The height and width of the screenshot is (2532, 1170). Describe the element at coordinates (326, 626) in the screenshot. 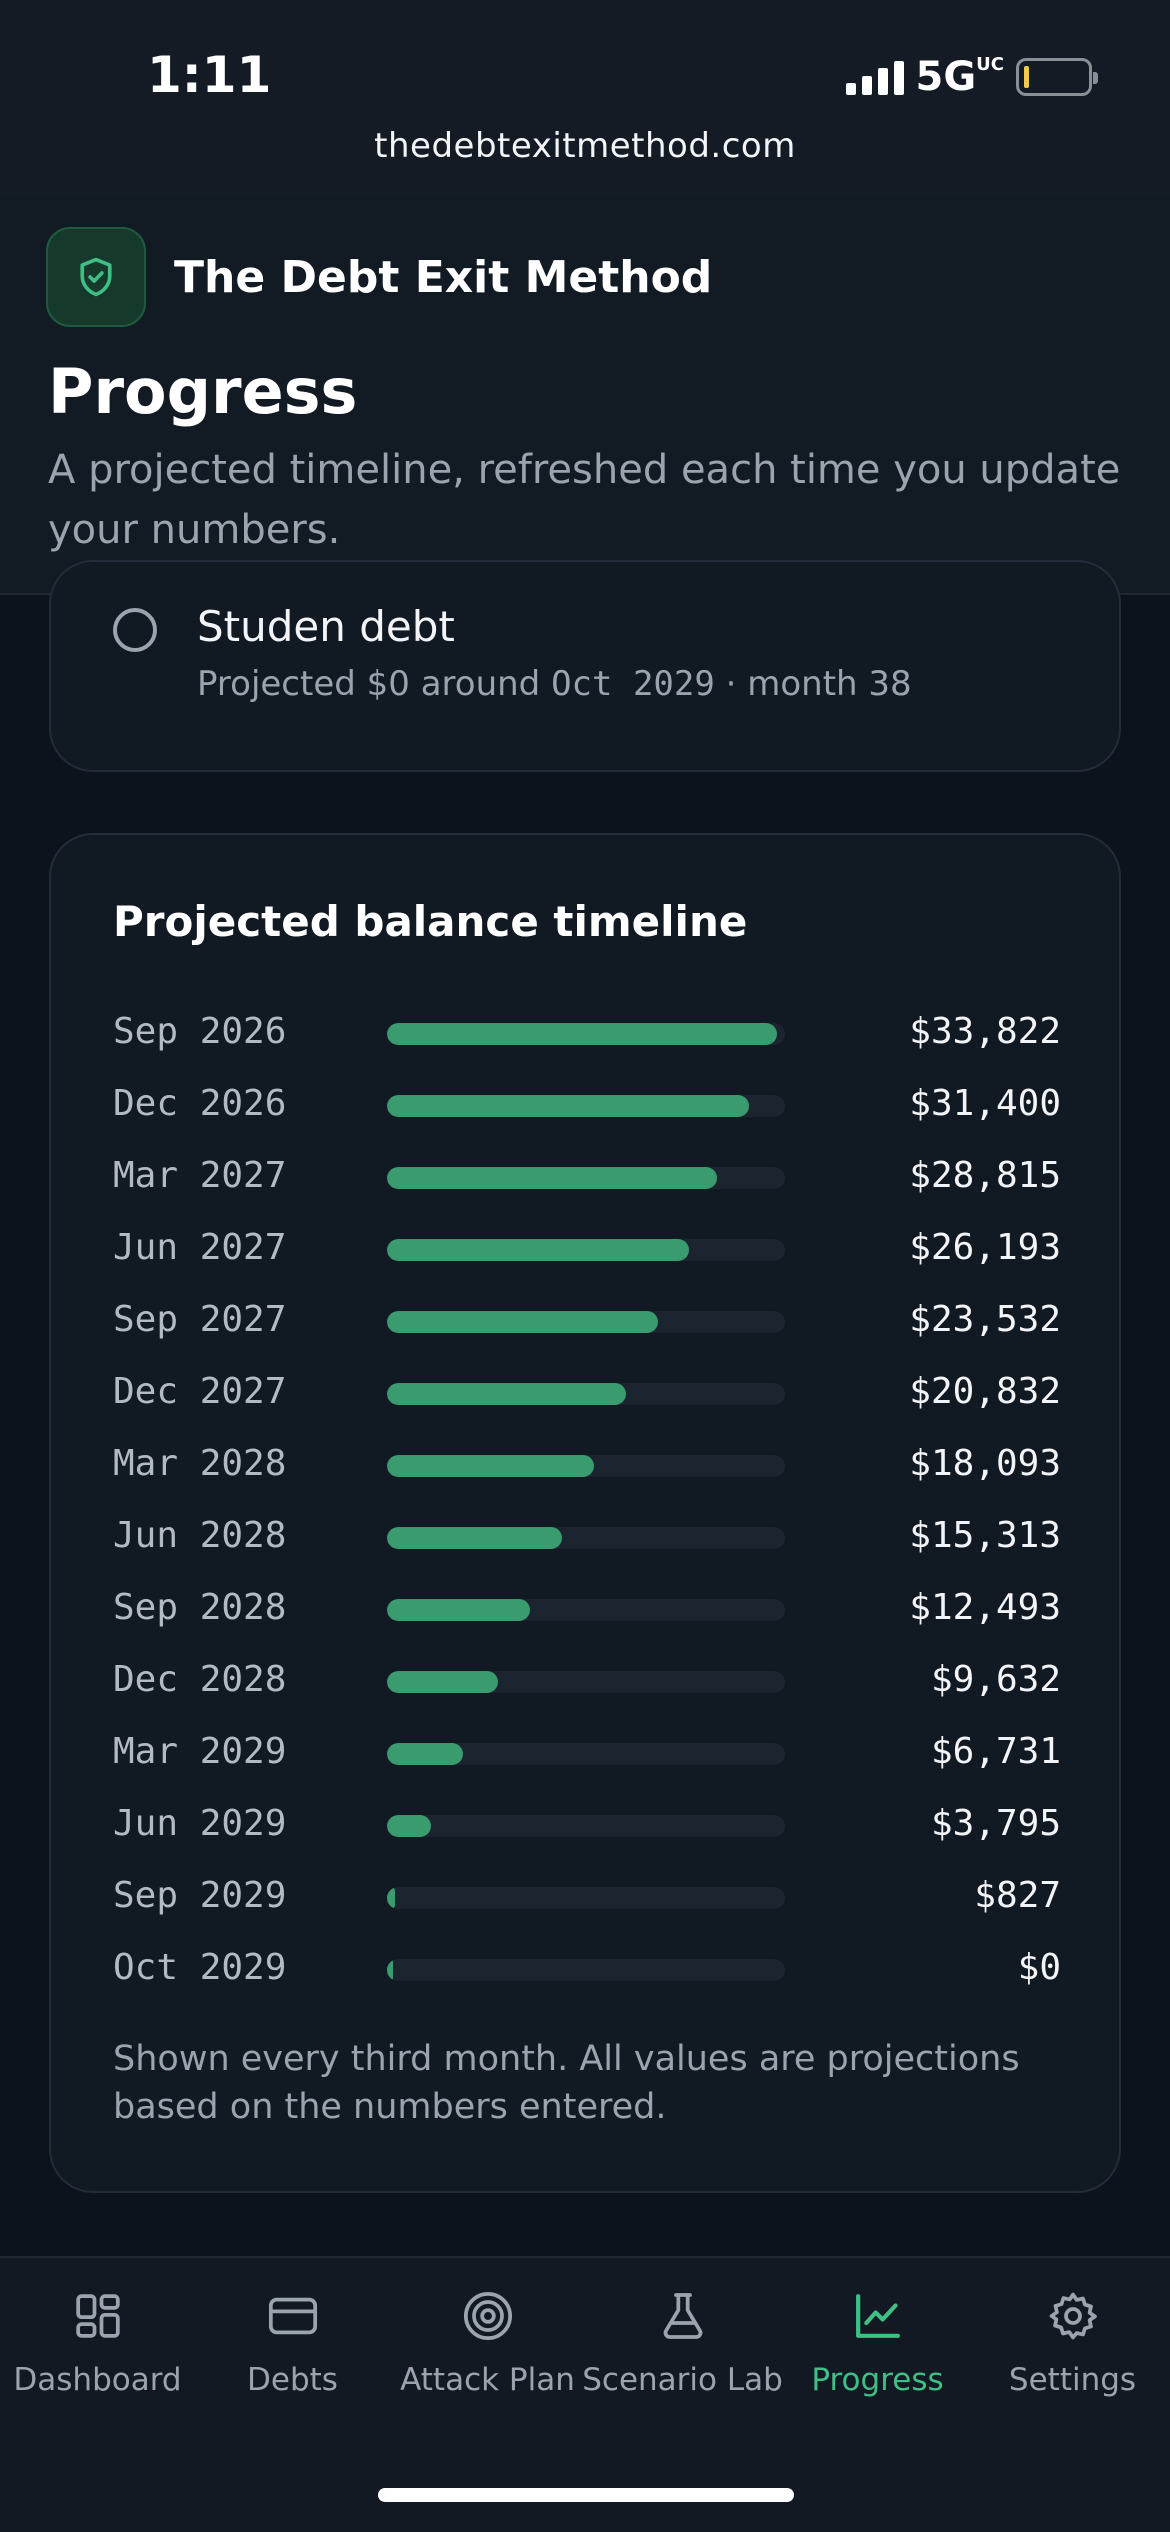

I see `debt-name: Studen debt` at that location.